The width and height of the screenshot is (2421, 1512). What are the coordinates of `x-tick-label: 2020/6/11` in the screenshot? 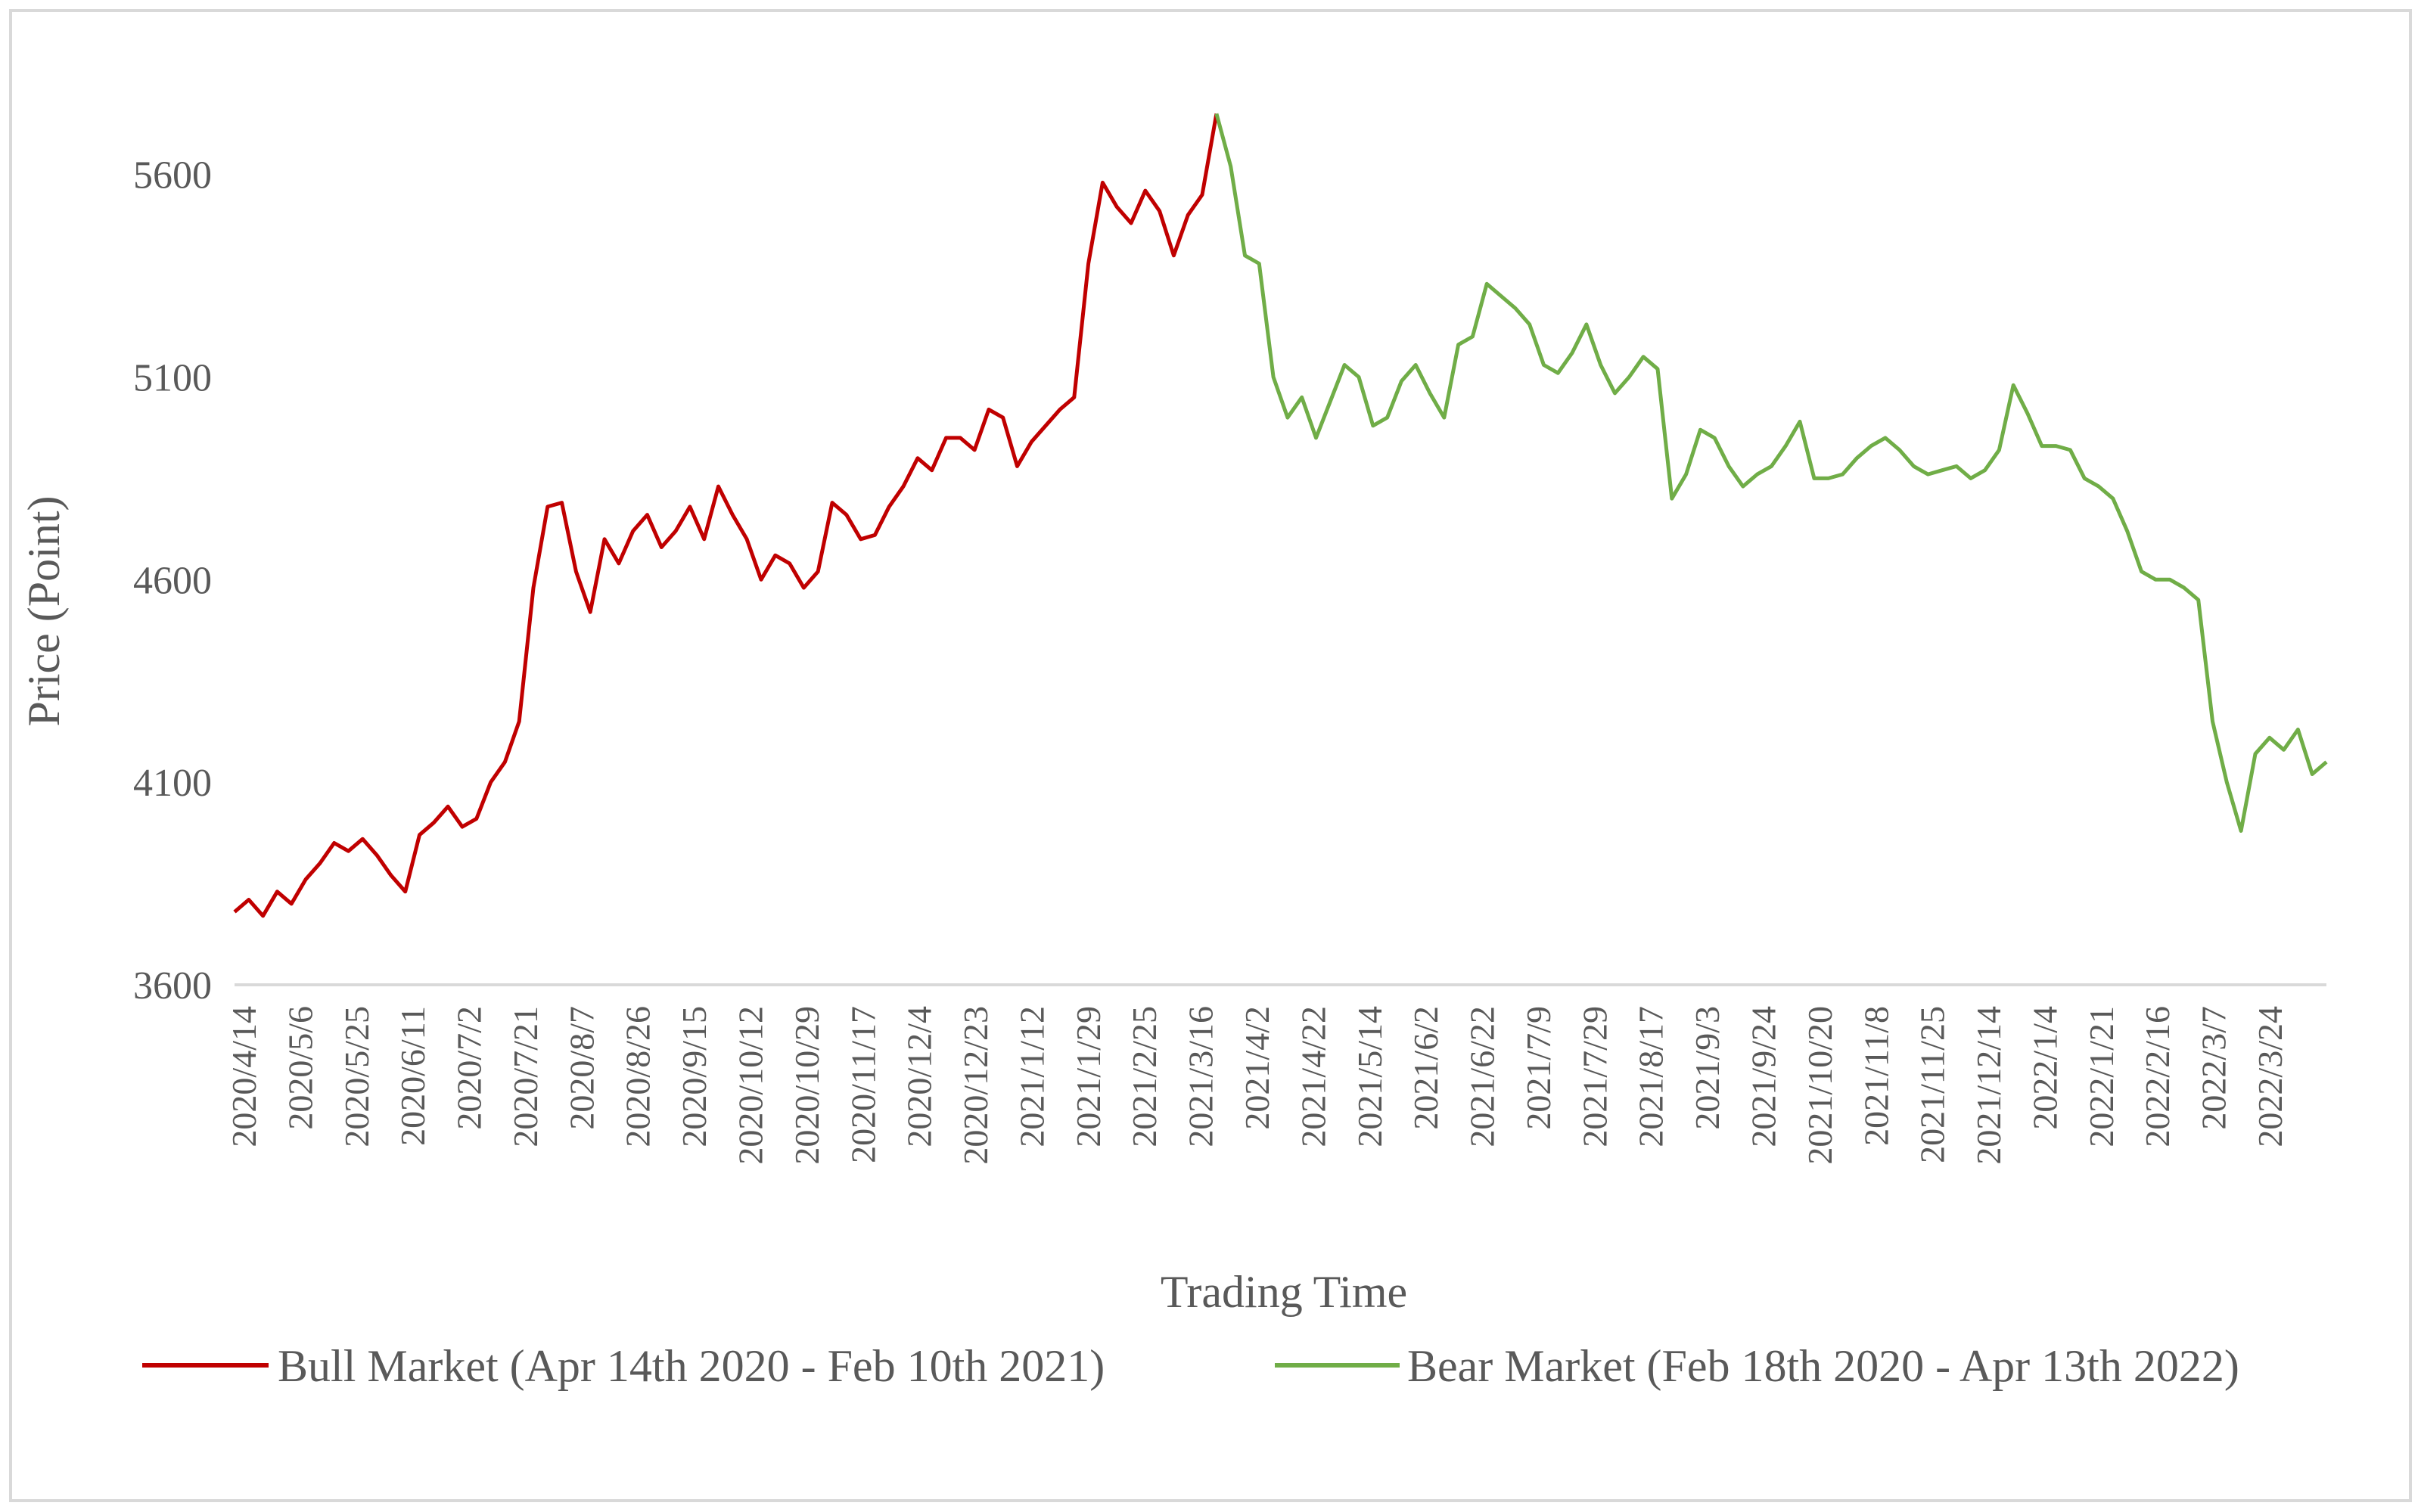 It's located at (412, 1076).